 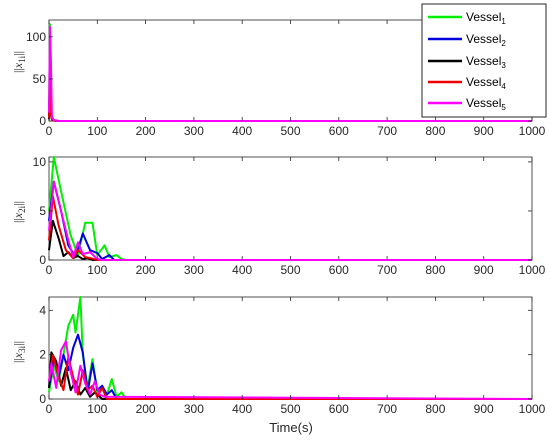 I want to click on y-tick-label-1-2: 50, so click(x=40, y=79).